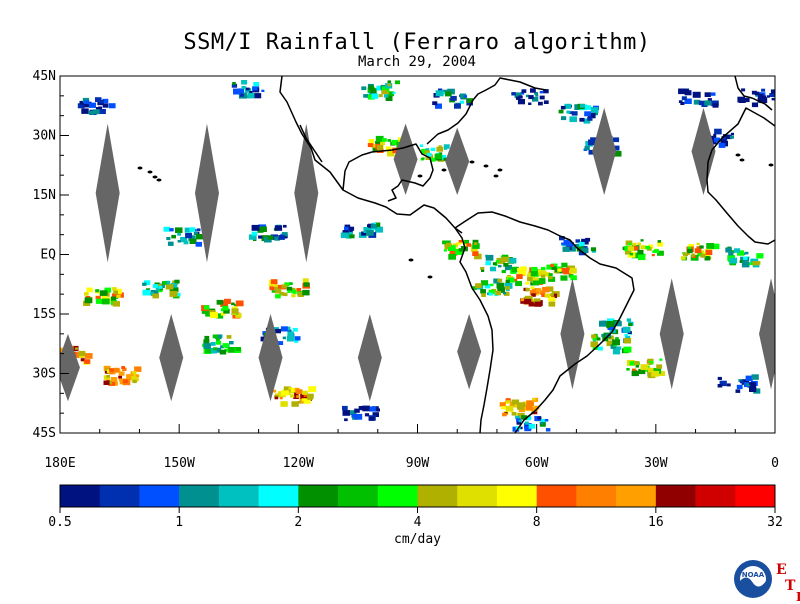  Describe the element at coordinates (742, 160) in the screenshot. I see `island` at that location.